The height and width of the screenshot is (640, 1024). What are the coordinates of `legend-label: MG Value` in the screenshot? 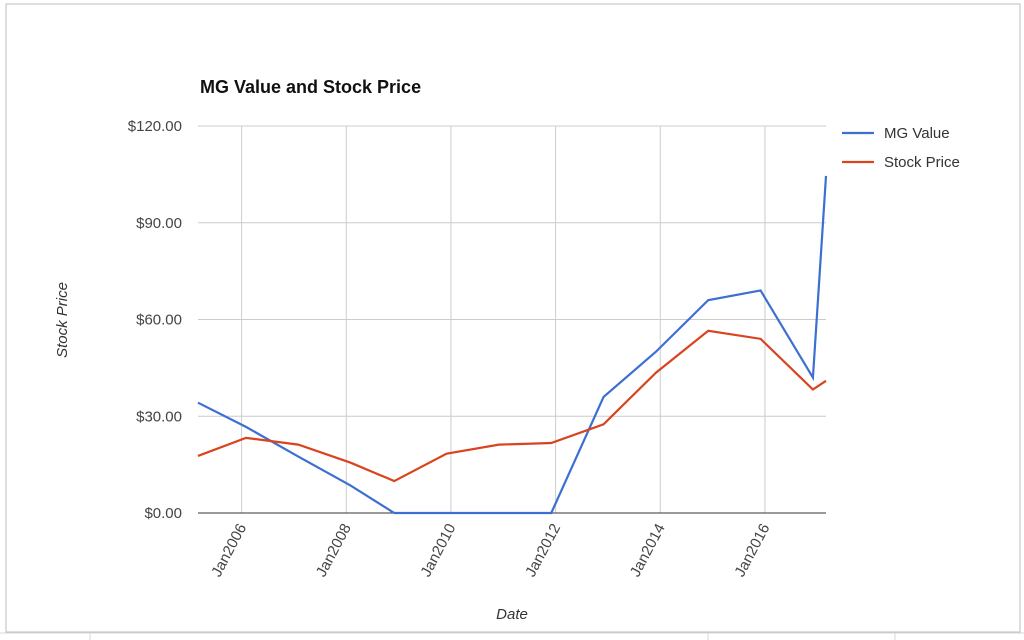 It's located at (917, 133).